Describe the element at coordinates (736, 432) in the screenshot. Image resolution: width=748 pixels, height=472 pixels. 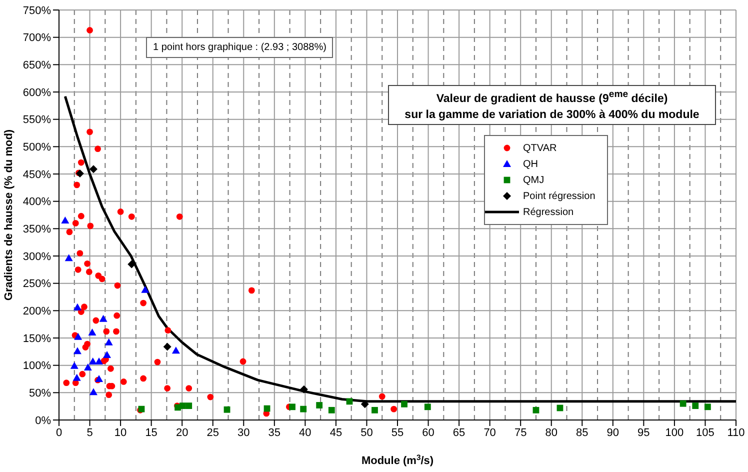
I see `x-tick-label: 110` at that location.